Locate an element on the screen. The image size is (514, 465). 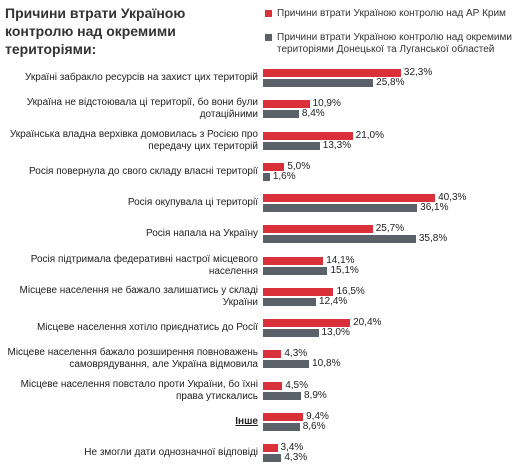
value-label: 13,0% is located at coordinates (335, 332).